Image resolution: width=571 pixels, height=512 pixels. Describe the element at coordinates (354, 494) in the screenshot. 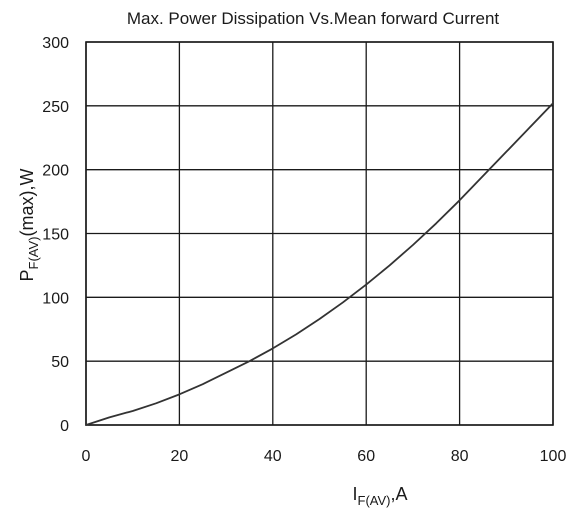

I see `x-axis-label-main: I` at that location.